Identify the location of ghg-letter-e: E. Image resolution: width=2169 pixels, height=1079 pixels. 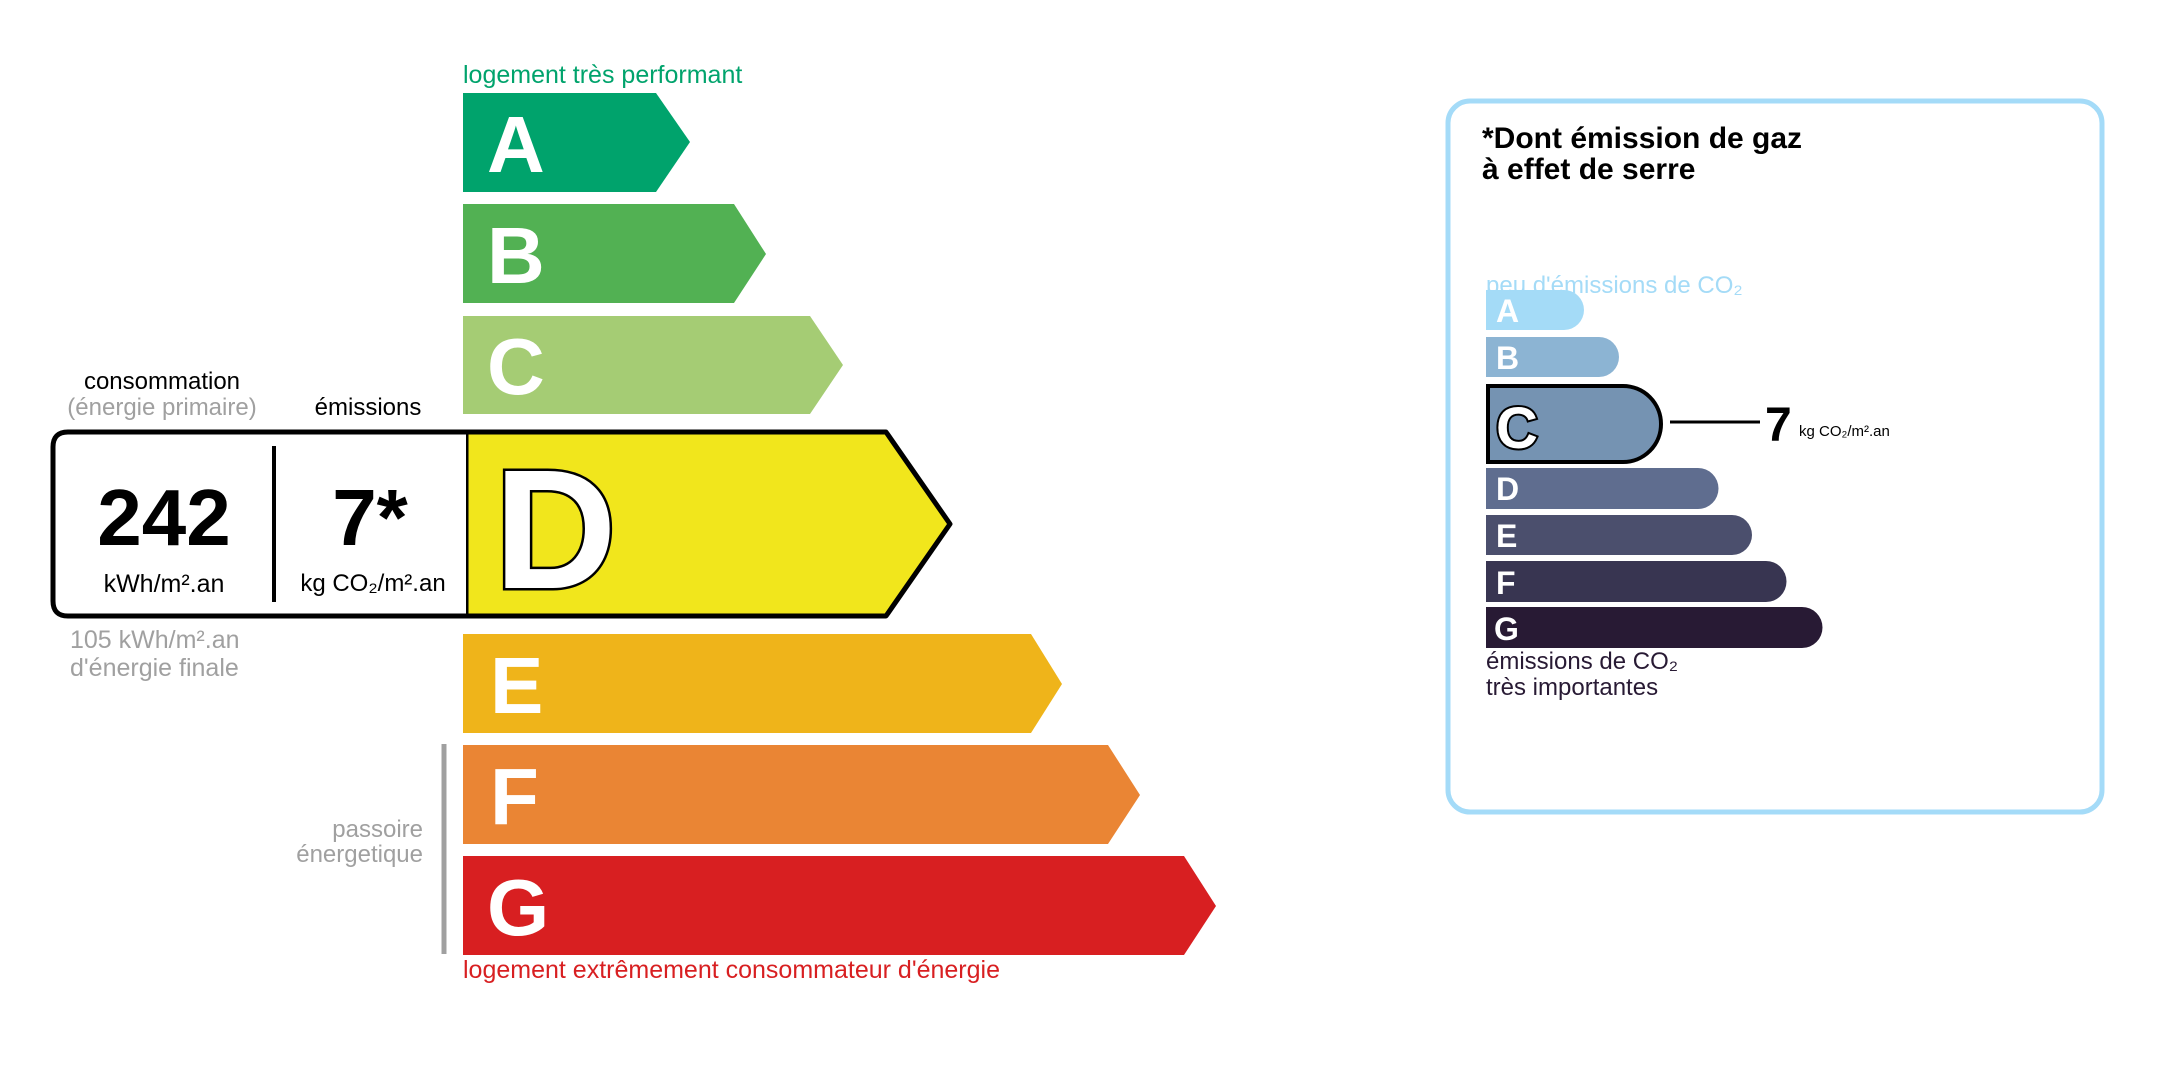
(1506, 536).